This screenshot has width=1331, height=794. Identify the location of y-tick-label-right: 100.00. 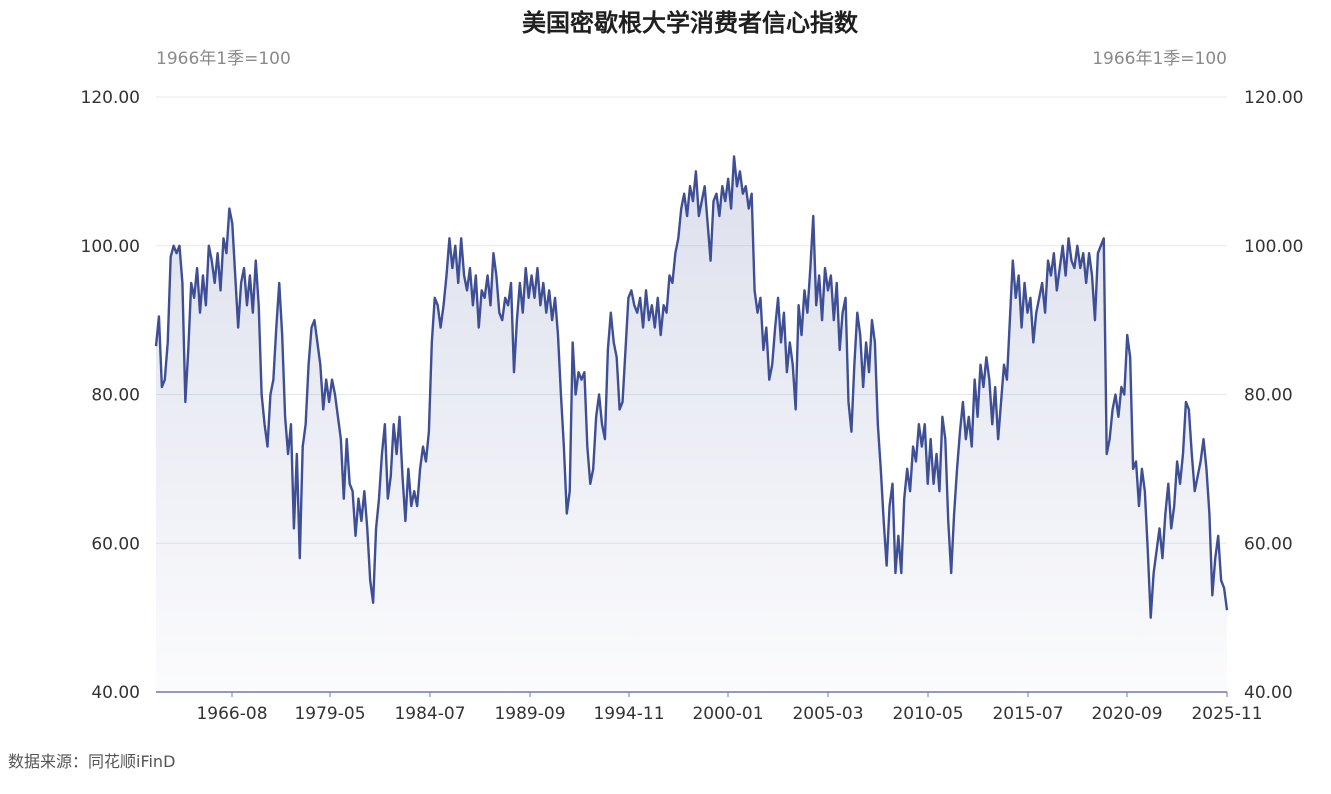
(1273, 247).